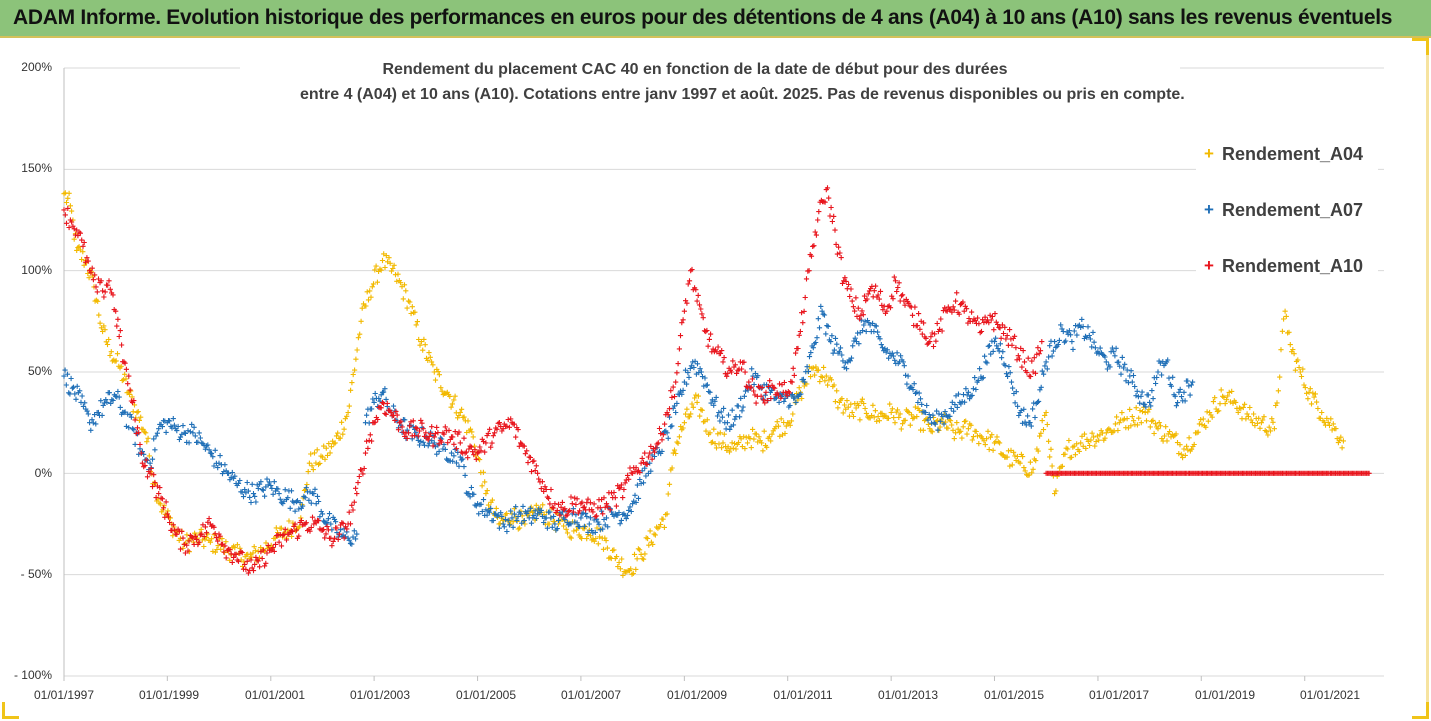  What do you see at coordinates (1119, 695) in the screenshot?
I see `x-tick-label: 01/01/2017` at bounding box center [1119, 695].